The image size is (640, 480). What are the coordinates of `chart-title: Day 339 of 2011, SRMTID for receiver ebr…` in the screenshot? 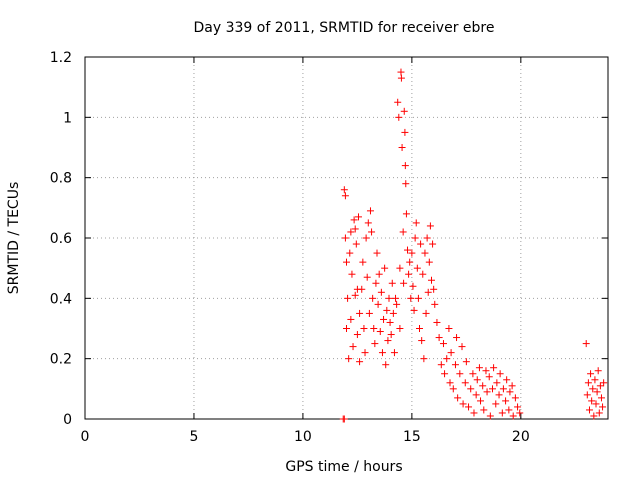 It's located at (344, 28).